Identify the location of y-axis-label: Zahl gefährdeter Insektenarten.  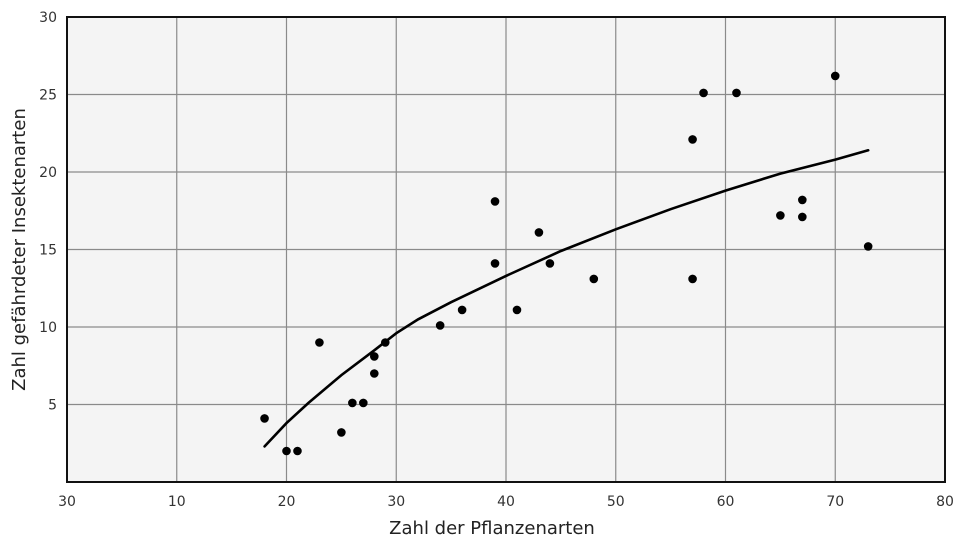
(19, 249).